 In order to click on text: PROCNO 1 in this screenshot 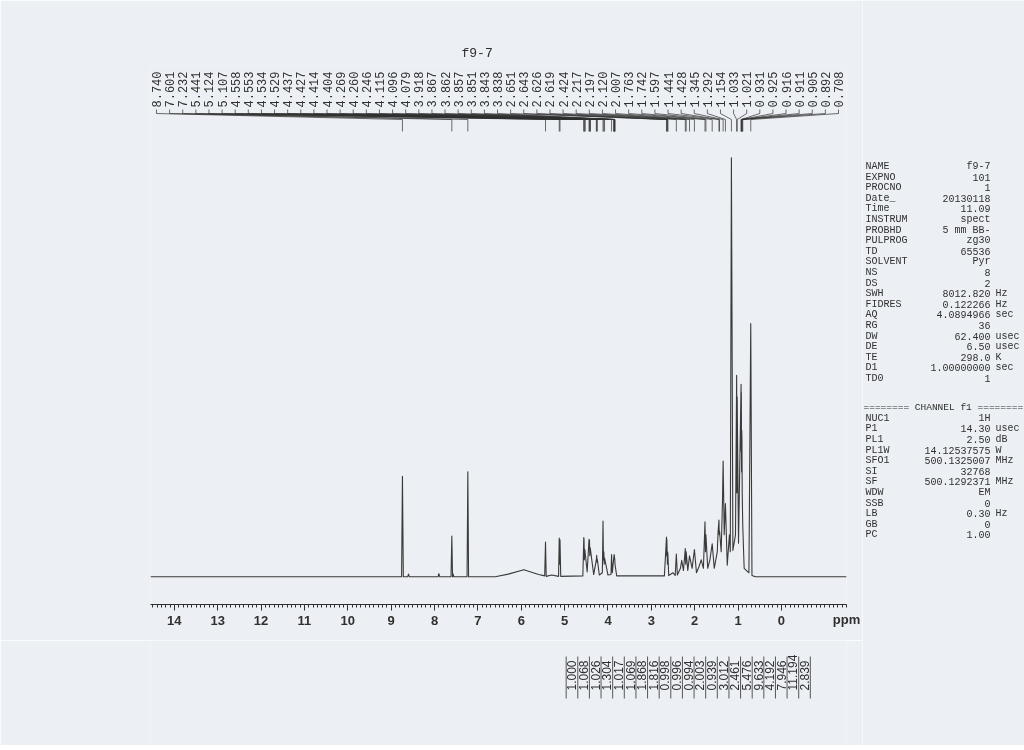, I will do `click(928, 188)`.